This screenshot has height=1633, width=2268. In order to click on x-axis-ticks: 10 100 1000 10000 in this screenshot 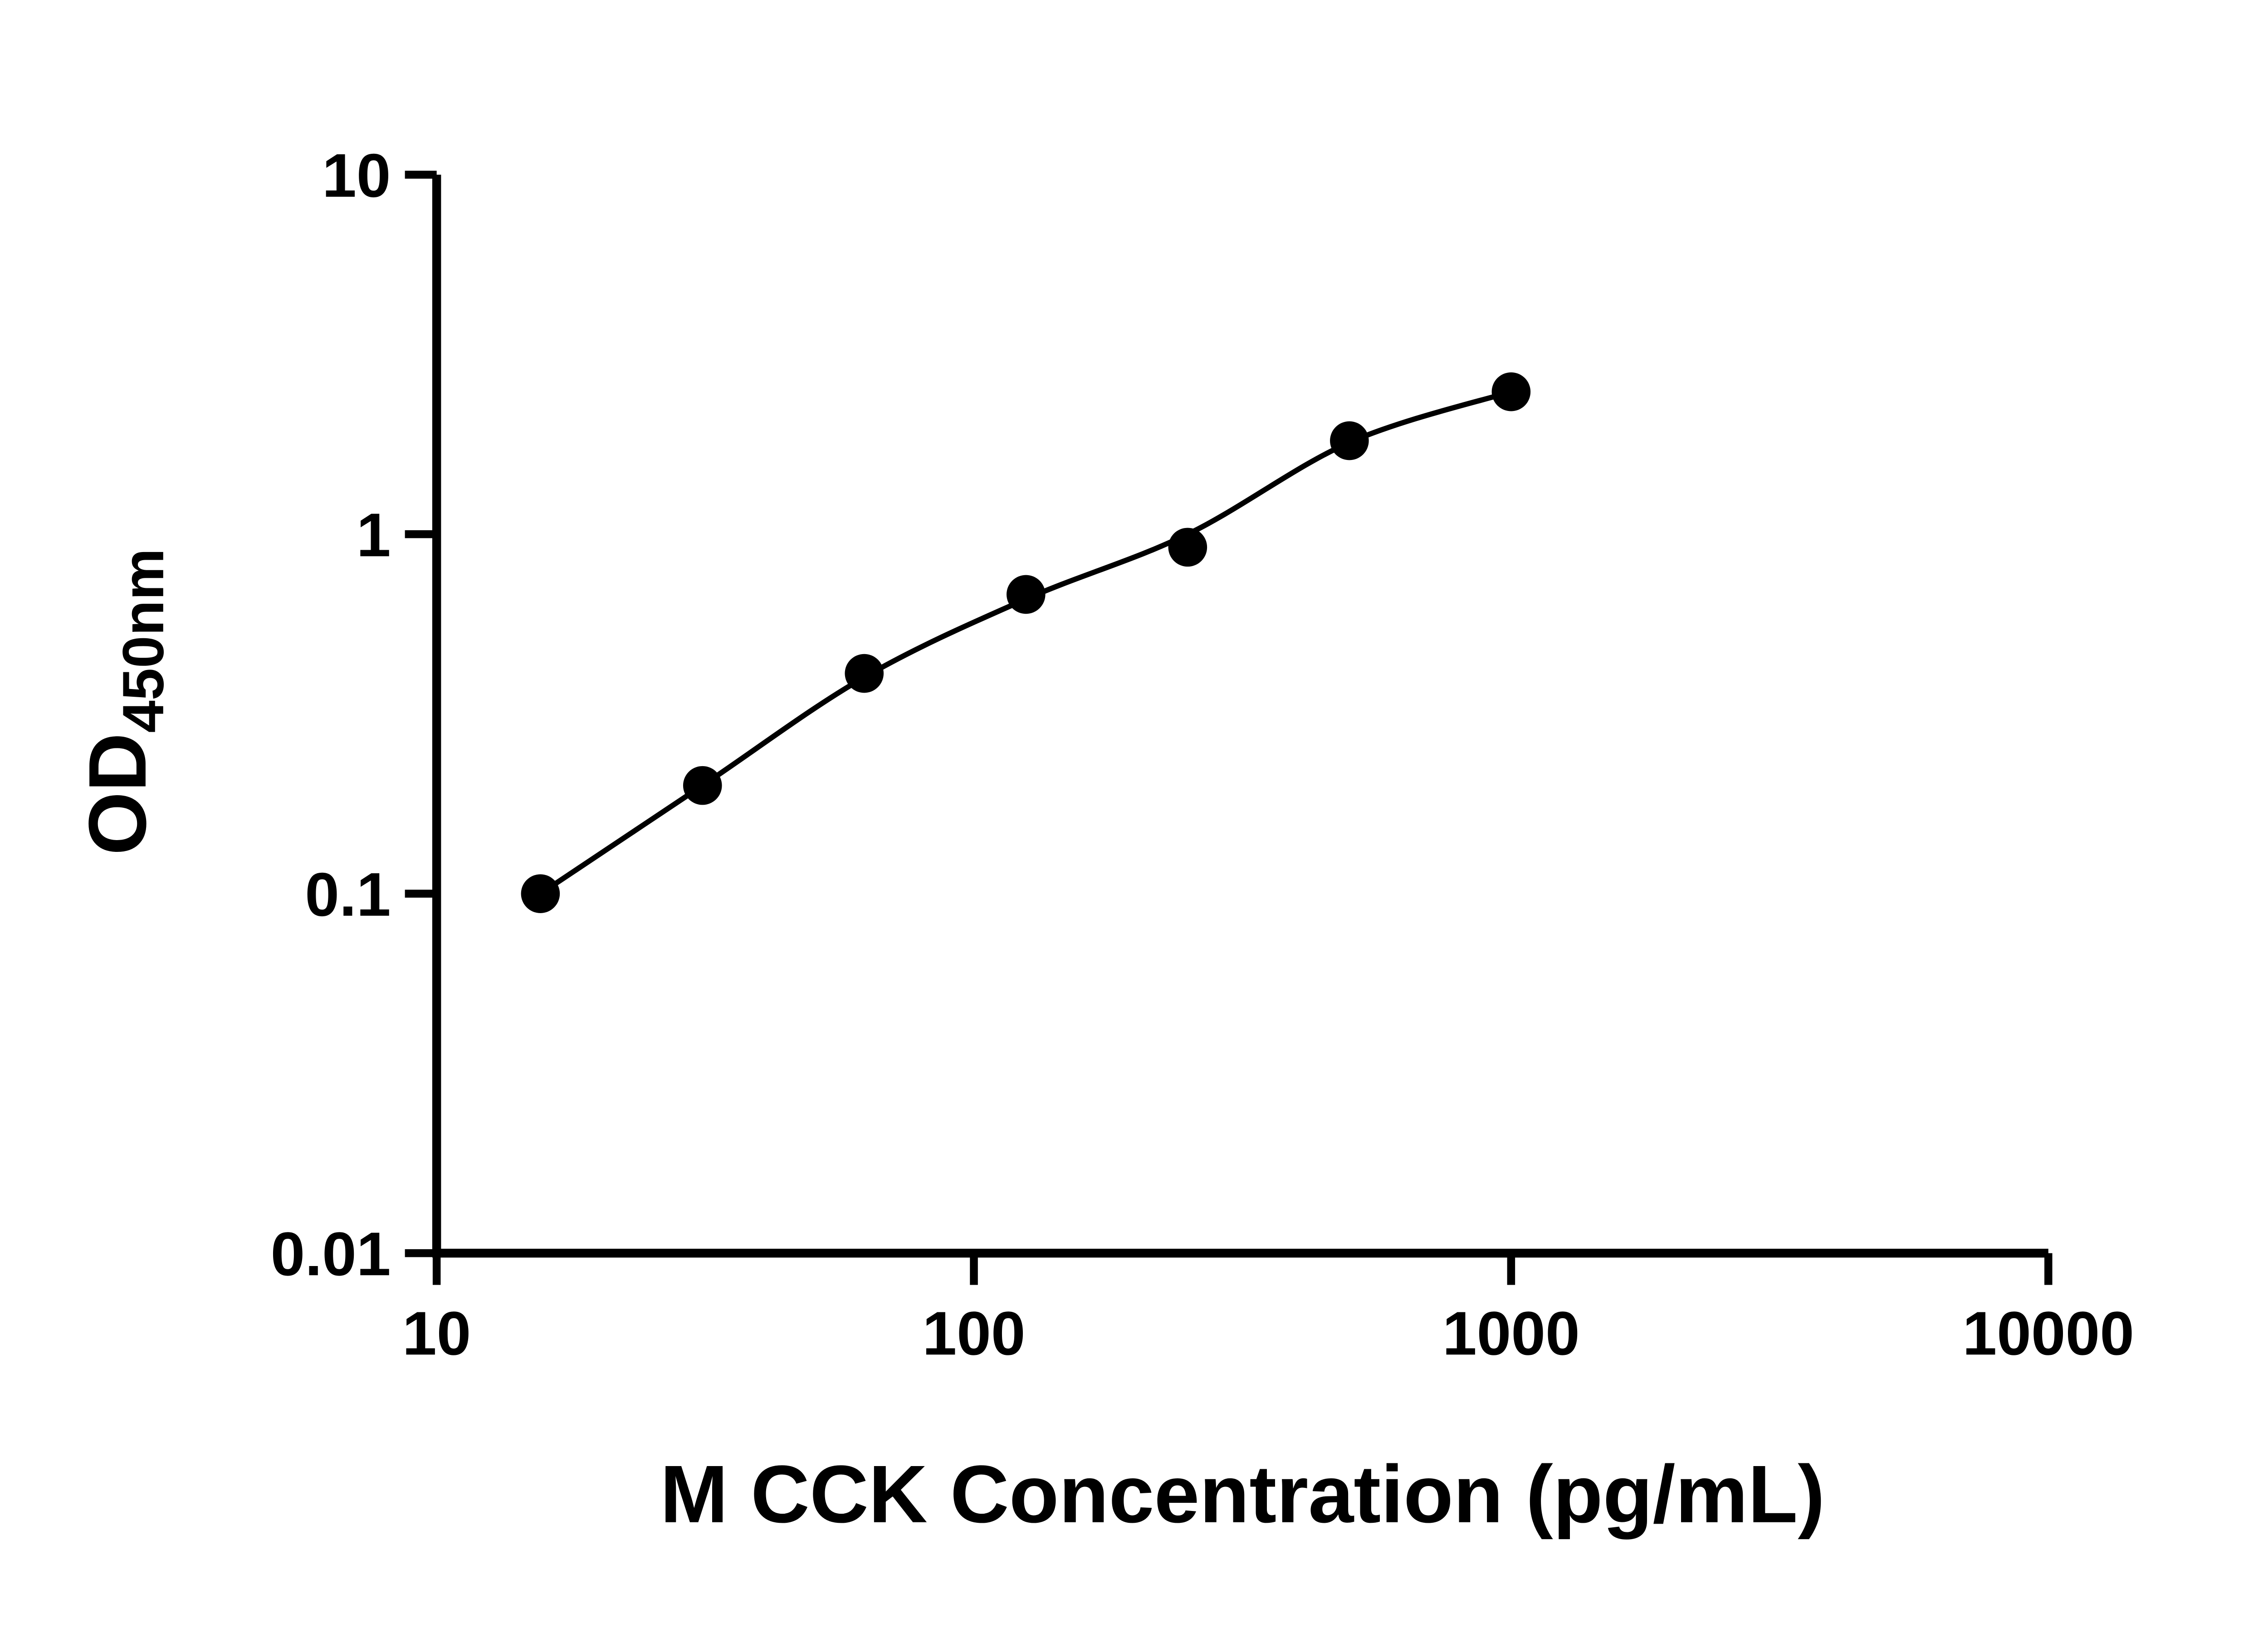, I will do `click(1268, 1310)`.